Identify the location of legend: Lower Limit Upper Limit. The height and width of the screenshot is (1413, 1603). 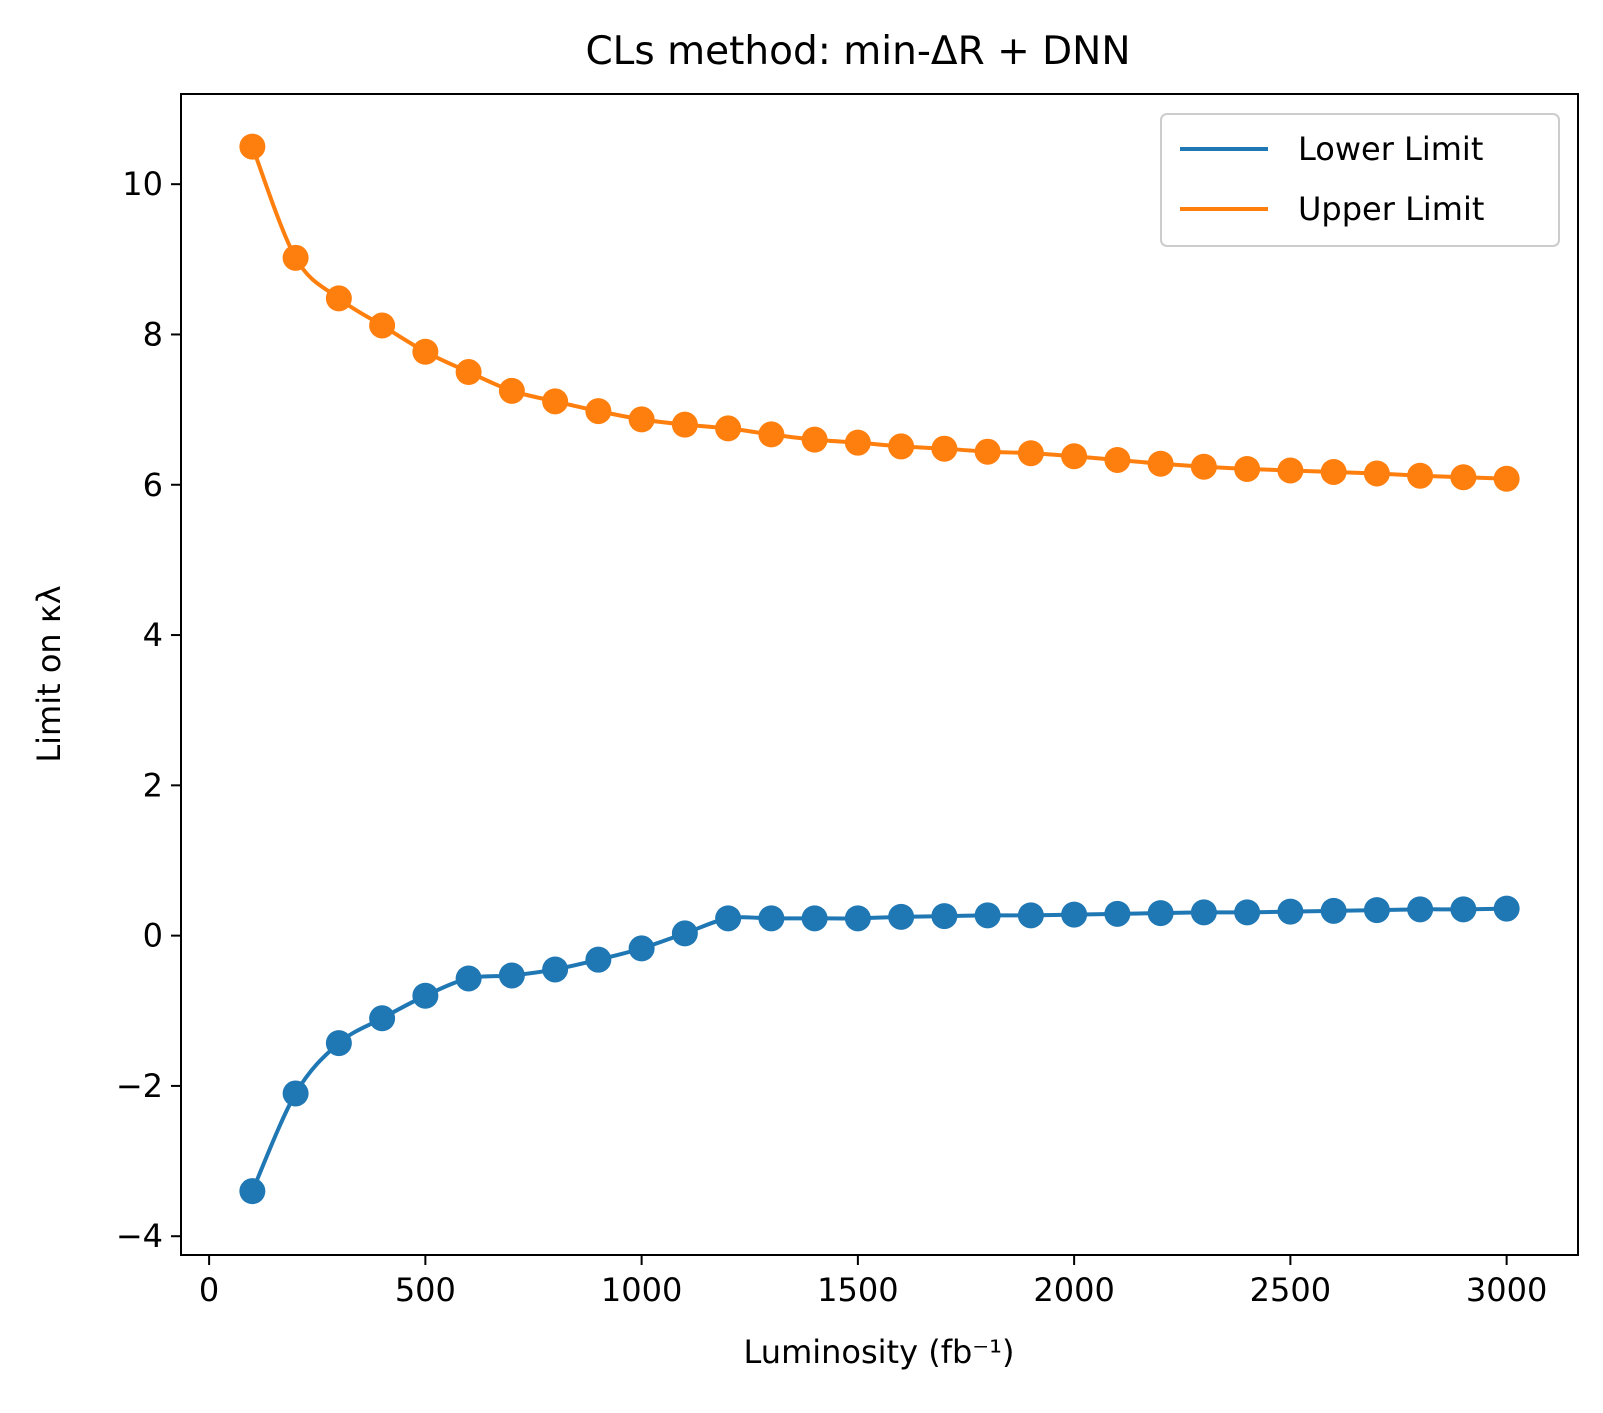
(1360, 180).